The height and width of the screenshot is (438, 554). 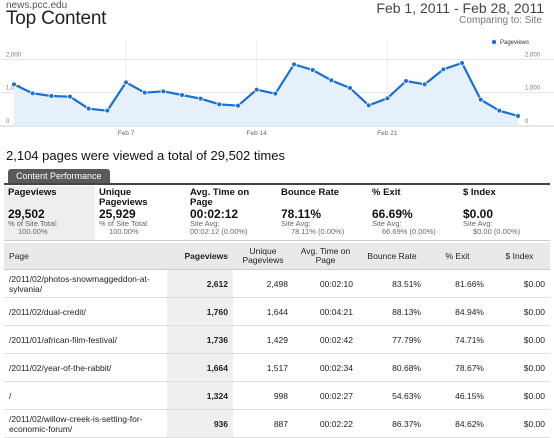 I want to click on page-link: /2011/01/african-film-festival/, so click(x=85, y=339).